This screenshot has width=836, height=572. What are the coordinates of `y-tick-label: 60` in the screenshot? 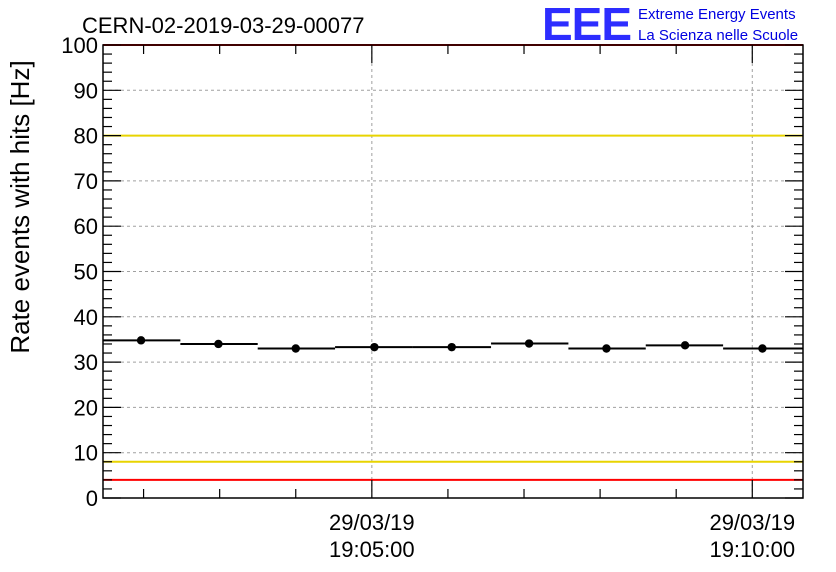 It's located at (86, 226).